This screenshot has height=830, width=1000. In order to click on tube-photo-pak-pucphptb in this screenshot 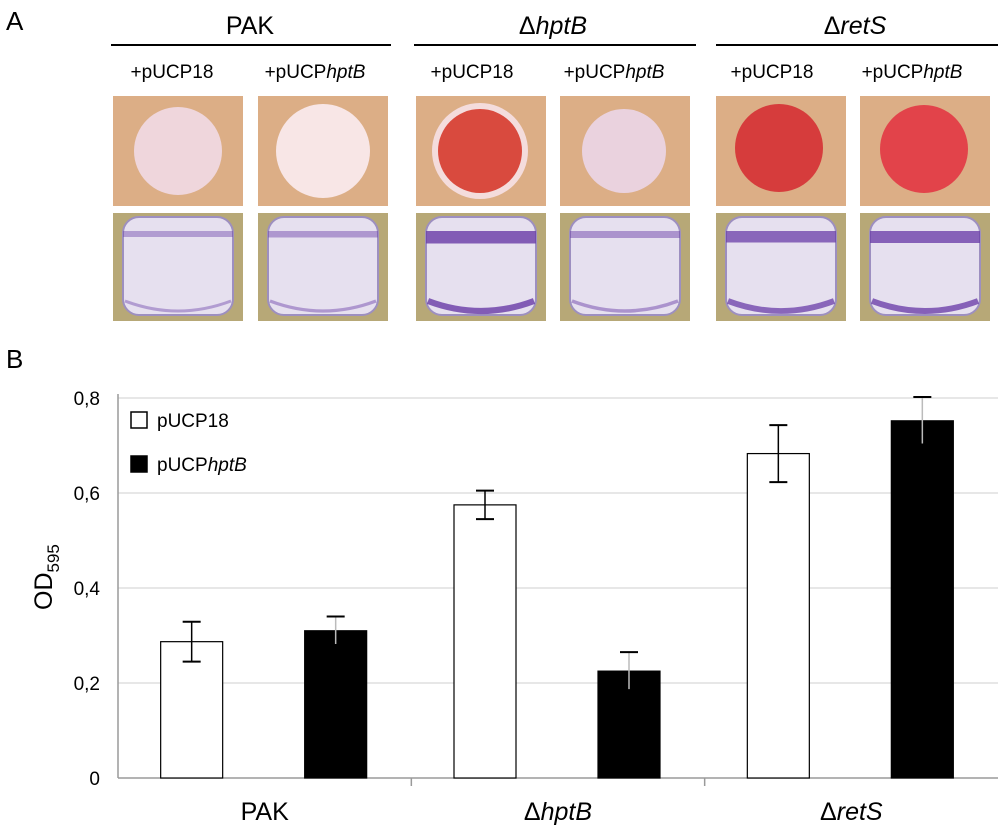, I will do `click(323, 267)`.